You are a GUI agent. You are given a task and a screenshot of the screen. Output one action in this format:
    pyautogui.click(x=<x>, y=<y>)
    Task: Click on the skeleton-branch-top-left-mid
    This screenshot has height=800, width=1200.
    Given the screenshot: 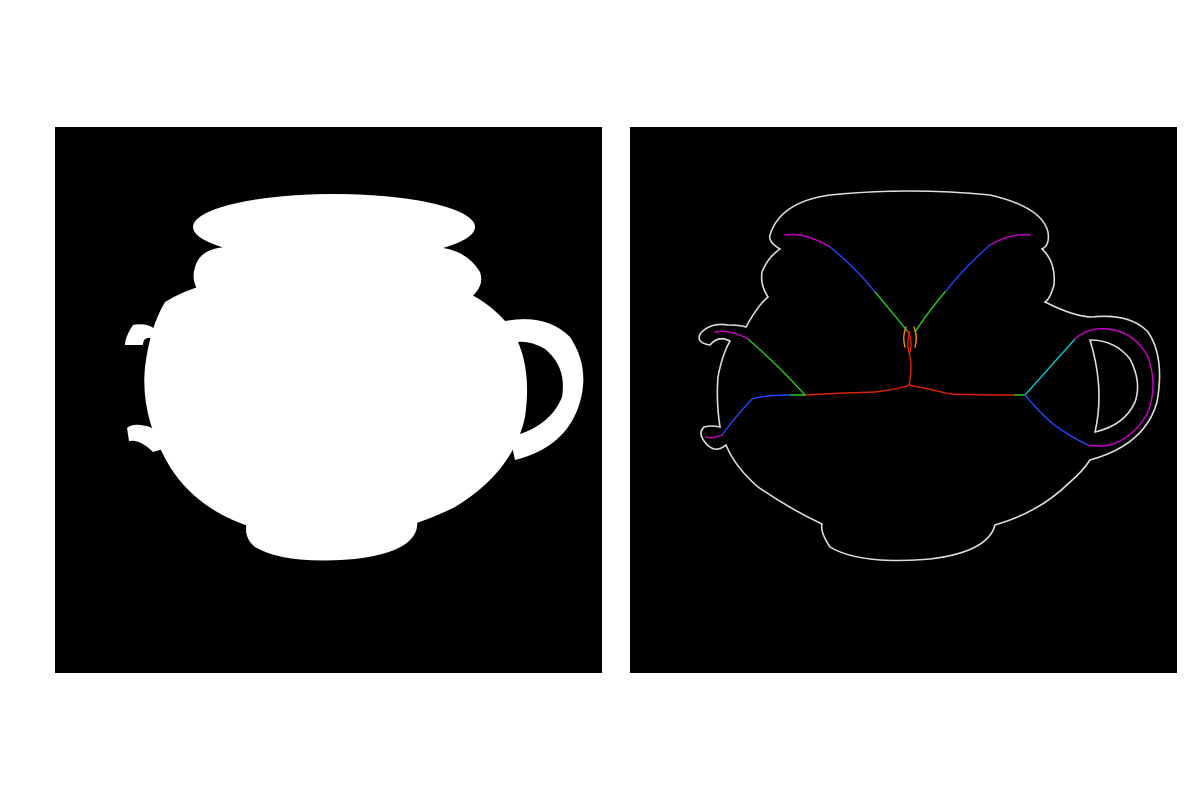 What is the action you would take?
    pyautogui.click(x=891, y=312)
    